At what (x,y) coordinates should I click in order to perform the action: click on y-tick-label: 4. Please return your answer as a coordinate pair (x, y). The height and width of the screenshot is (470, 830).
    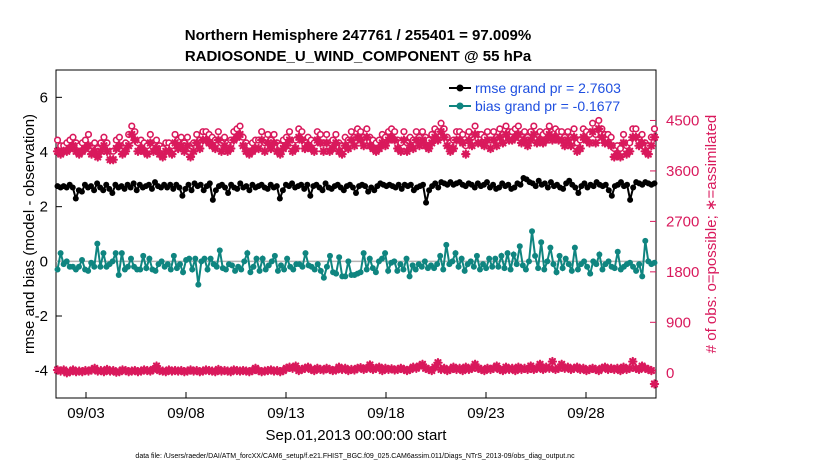
    Looking at the image, I should click on (44, 152).